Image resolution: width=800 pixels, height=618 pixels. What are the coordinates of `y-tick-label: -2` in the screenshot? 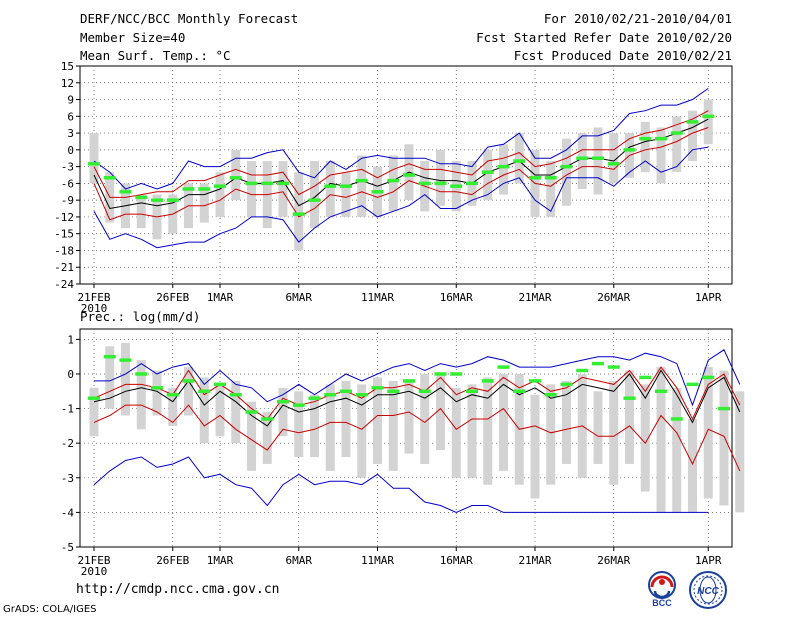 It's located at (67, 443).